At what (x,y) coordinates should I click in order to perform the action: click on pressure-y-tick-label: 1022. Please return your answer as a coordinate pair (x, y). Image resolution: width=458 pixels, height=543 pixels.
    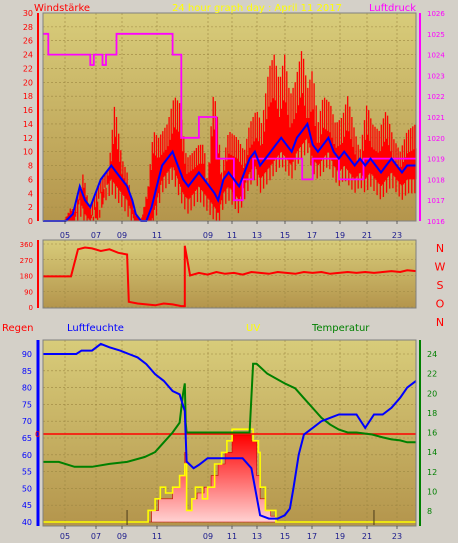
    Looking at the image, I should click on (436, 97).